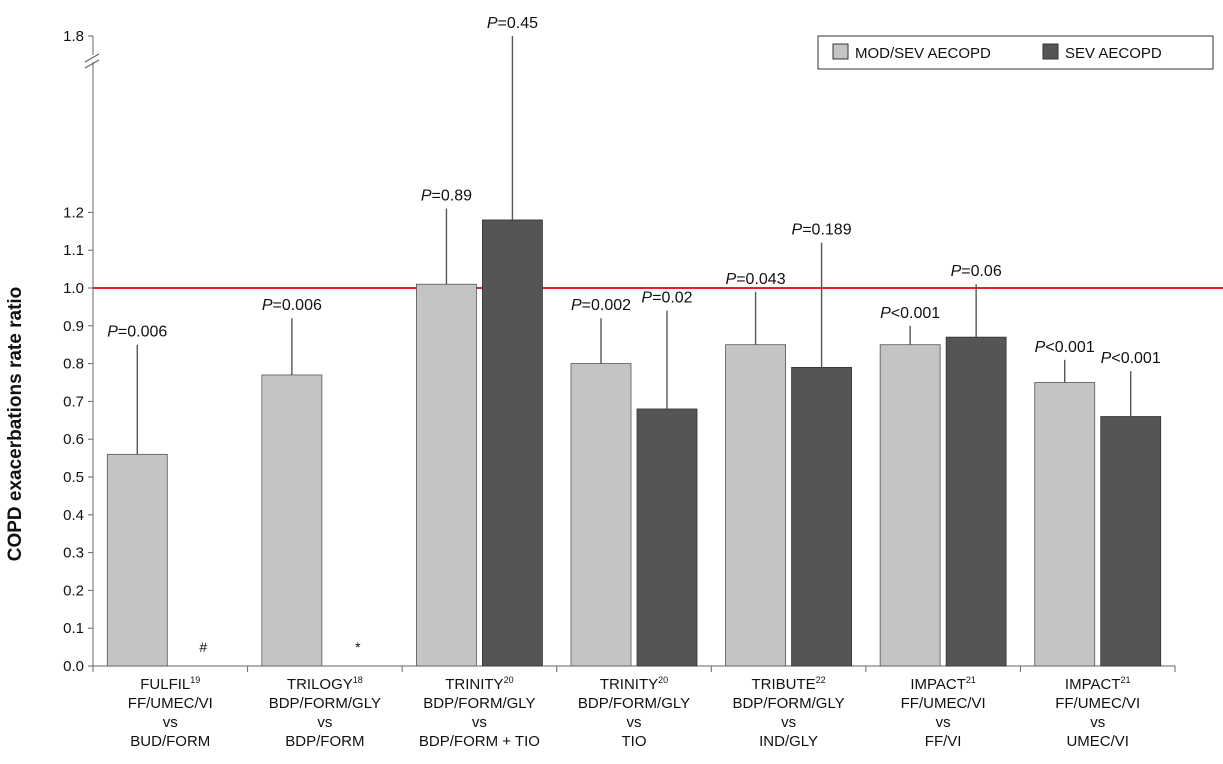  What do you see at coordinates (73, 515) in the screenshot?
I see `y-tick-label: 0.4` at bounding box center [73, 515].